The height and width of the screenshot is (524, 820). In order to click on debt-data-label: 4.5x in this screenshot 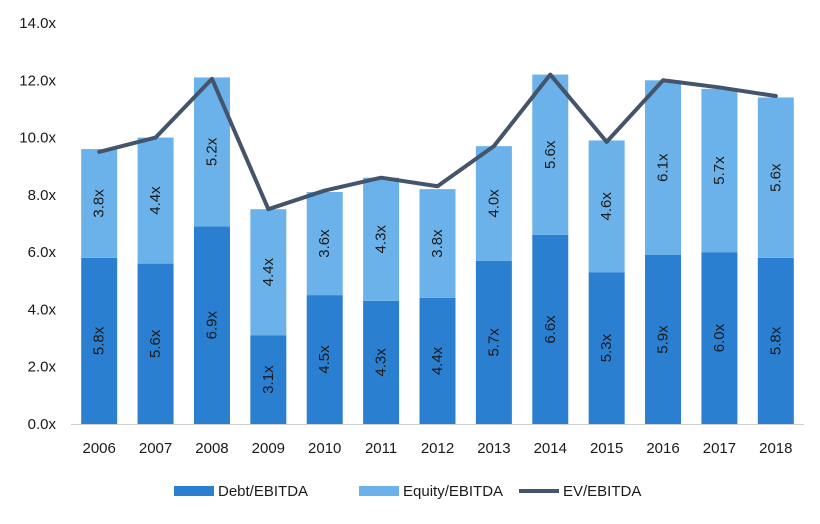, I will do `click(324, 359)`.